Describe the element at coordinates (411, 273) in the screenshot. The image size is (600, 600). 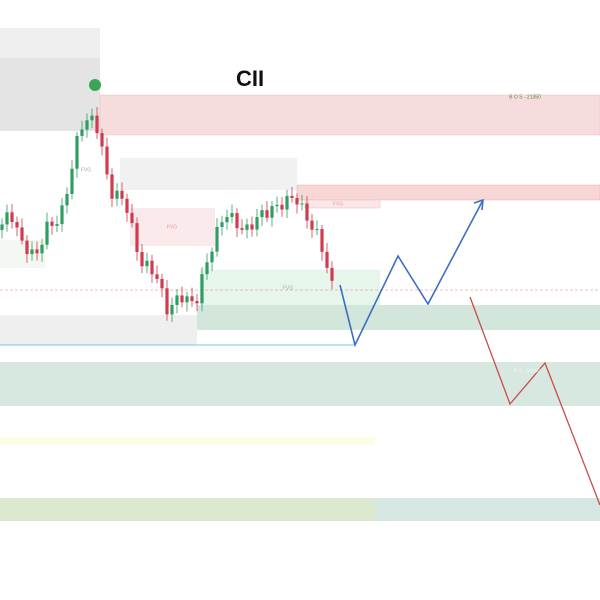
I see `bullish-projection` at that location.